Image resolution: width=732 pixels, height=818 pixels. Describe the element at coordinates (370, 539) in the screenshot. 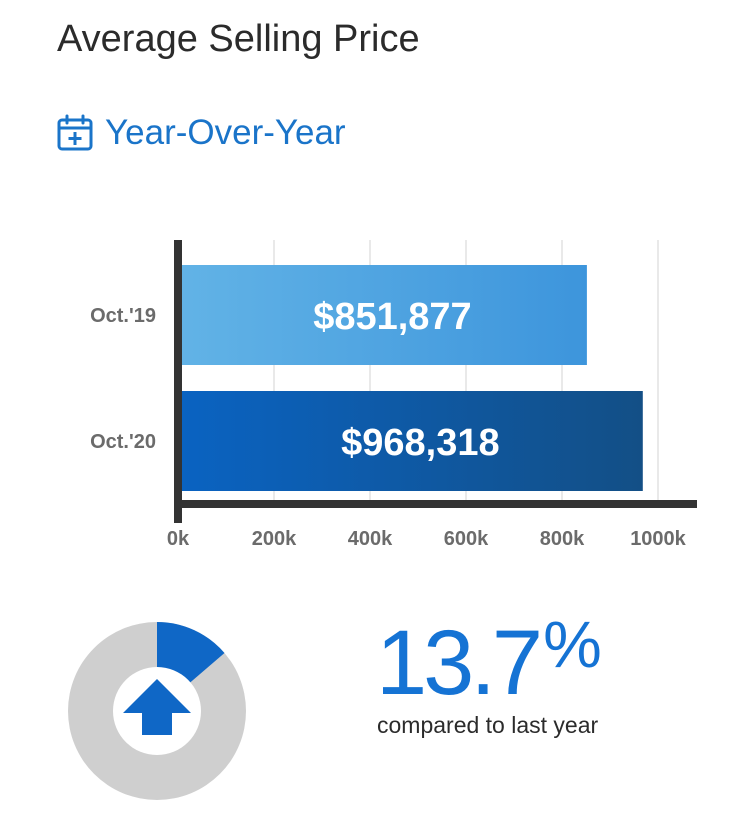

I see `x-tick-label: 400k` at that location.